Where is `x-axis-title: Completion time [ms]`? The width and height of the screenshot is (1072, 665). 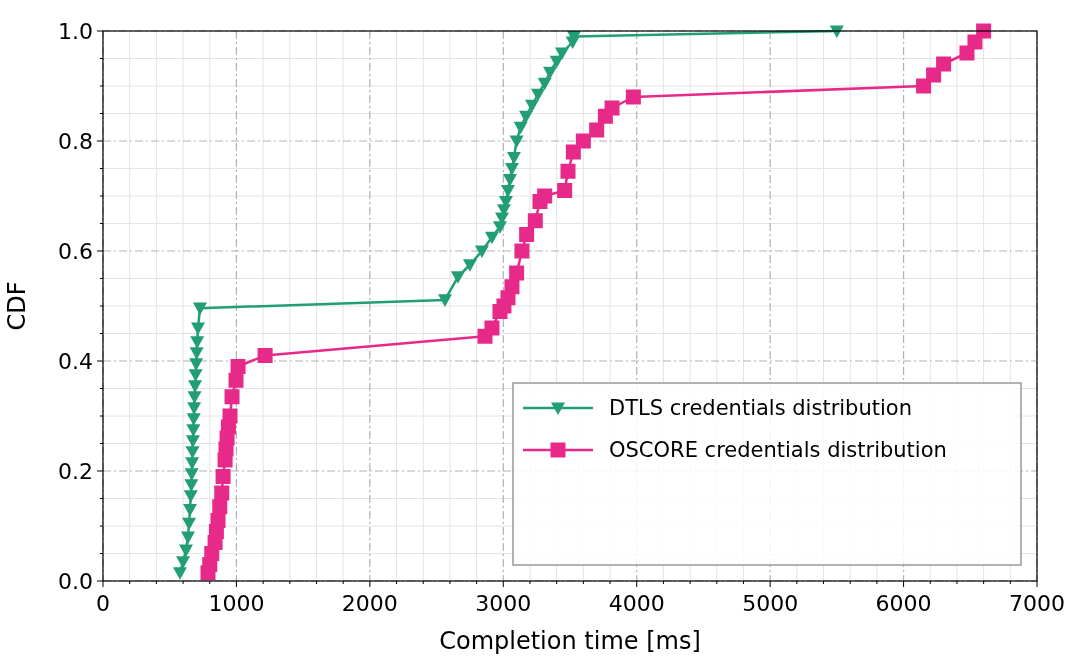
x-axis-title: Completion time [ms] is located at coordinates (570, 641).